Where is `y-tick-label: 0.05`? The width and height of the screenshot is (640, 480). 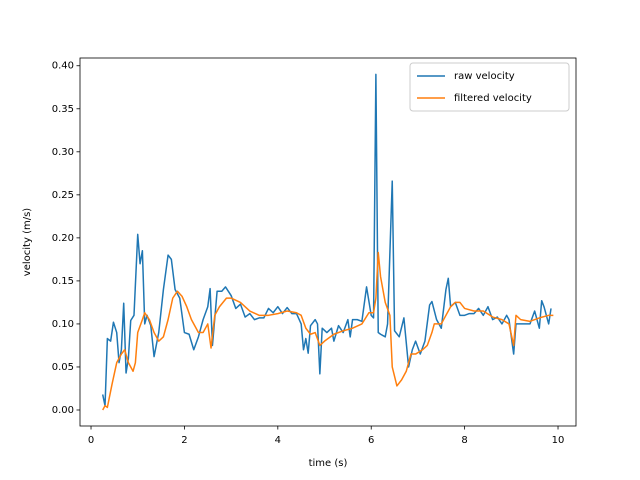
y-tick-label: 0.05 is located at coordinates (63, 367).